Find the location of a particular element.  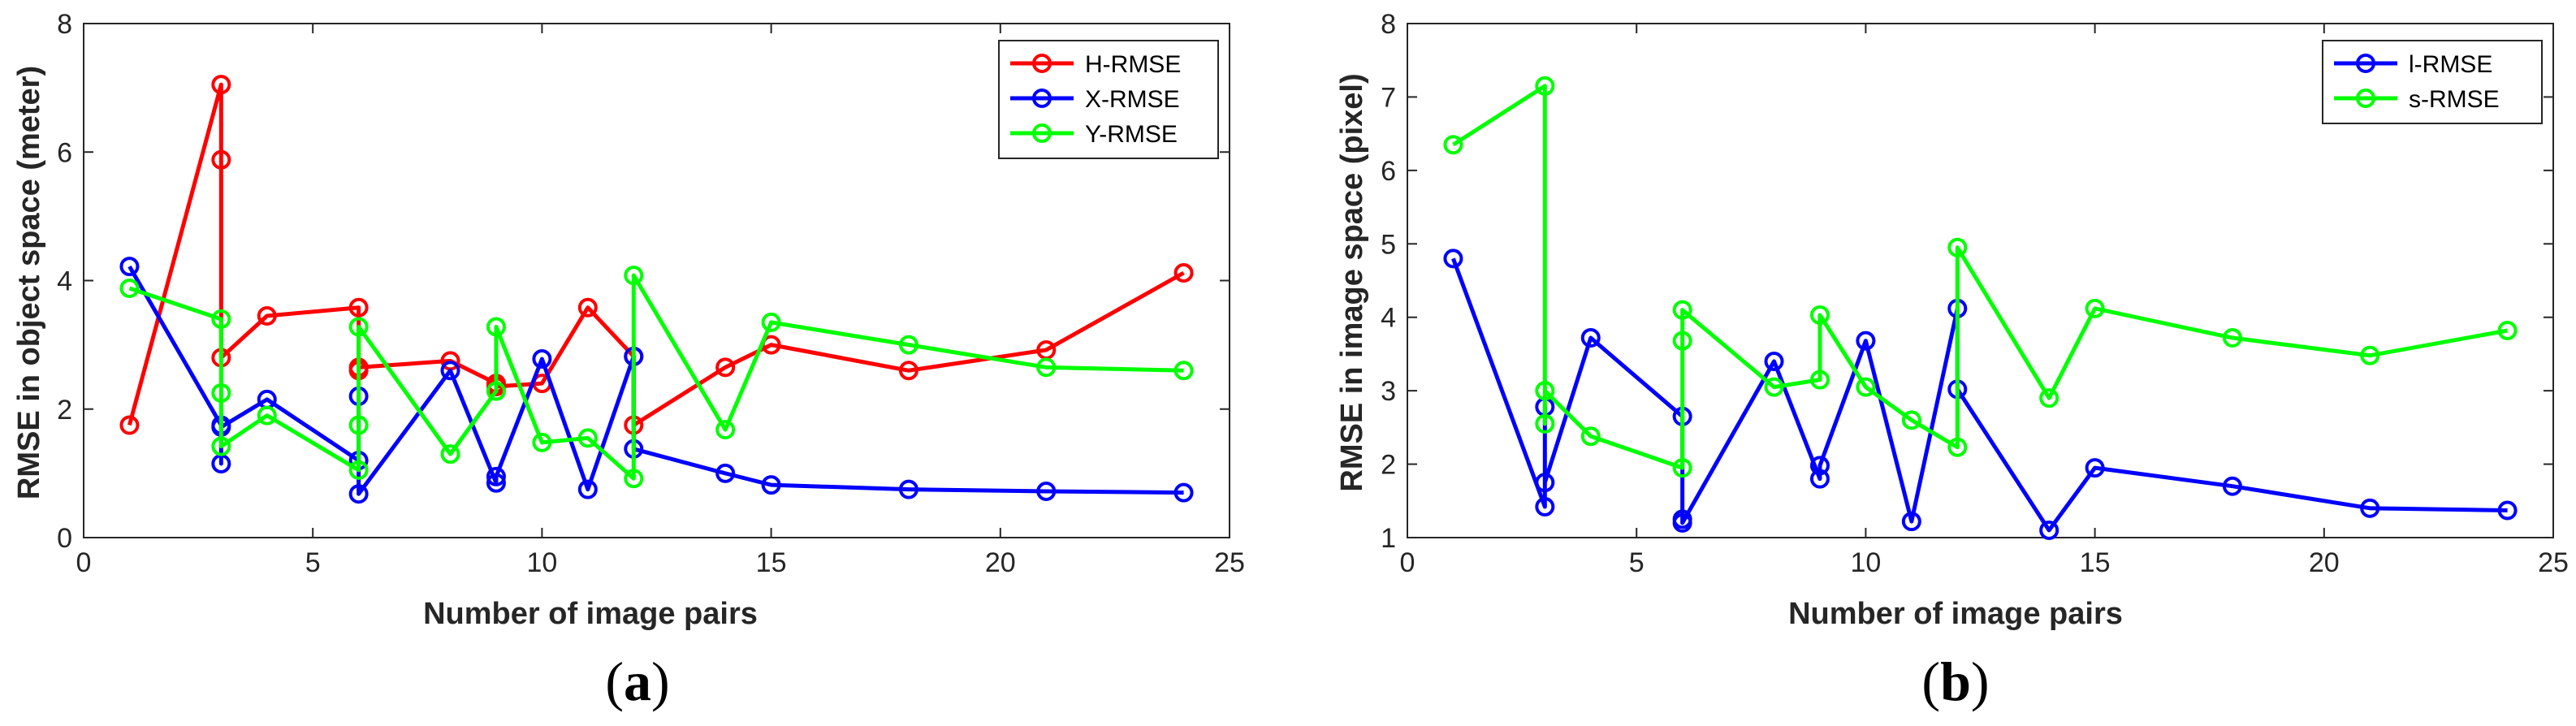

panel-a-legend-y-rmse-label: Y-RMSE is located at coordinates (1131, 134).